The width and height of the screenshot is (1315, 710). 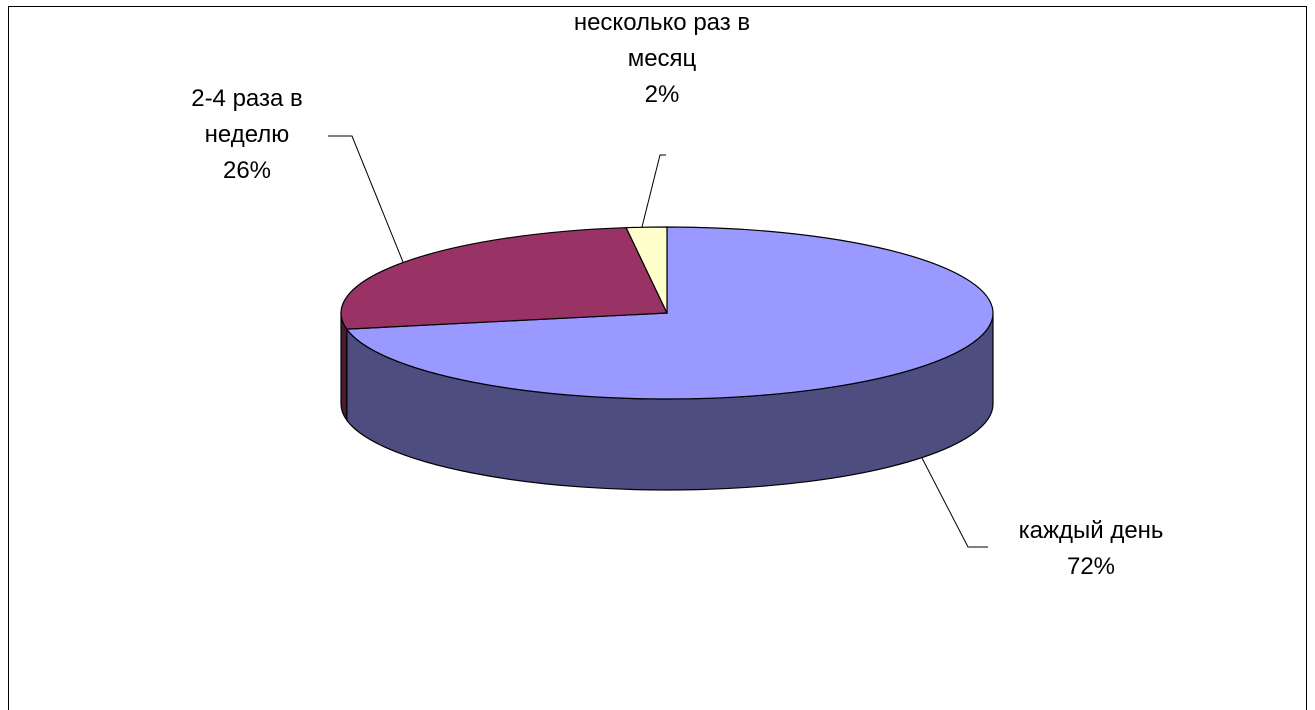 I want to click on slice-label-2: несколько раз в, so click(x=662, y=22).